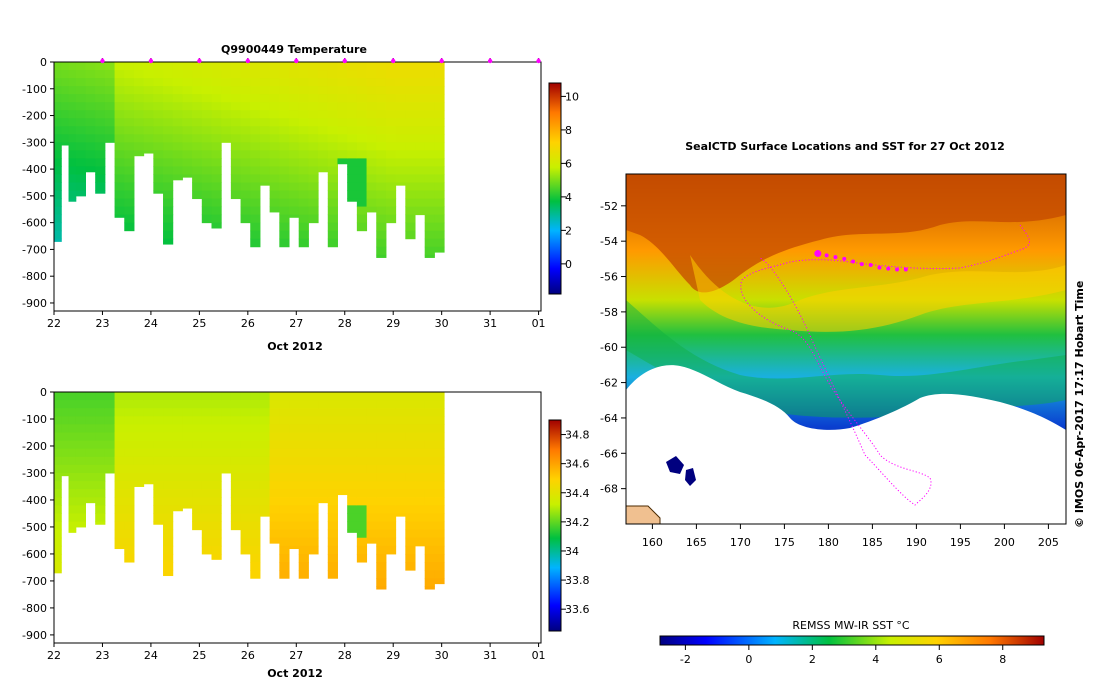  Describe the element at coordinates (34, 276) in the screenshot. I see `y-tick-label: -800` at that location.